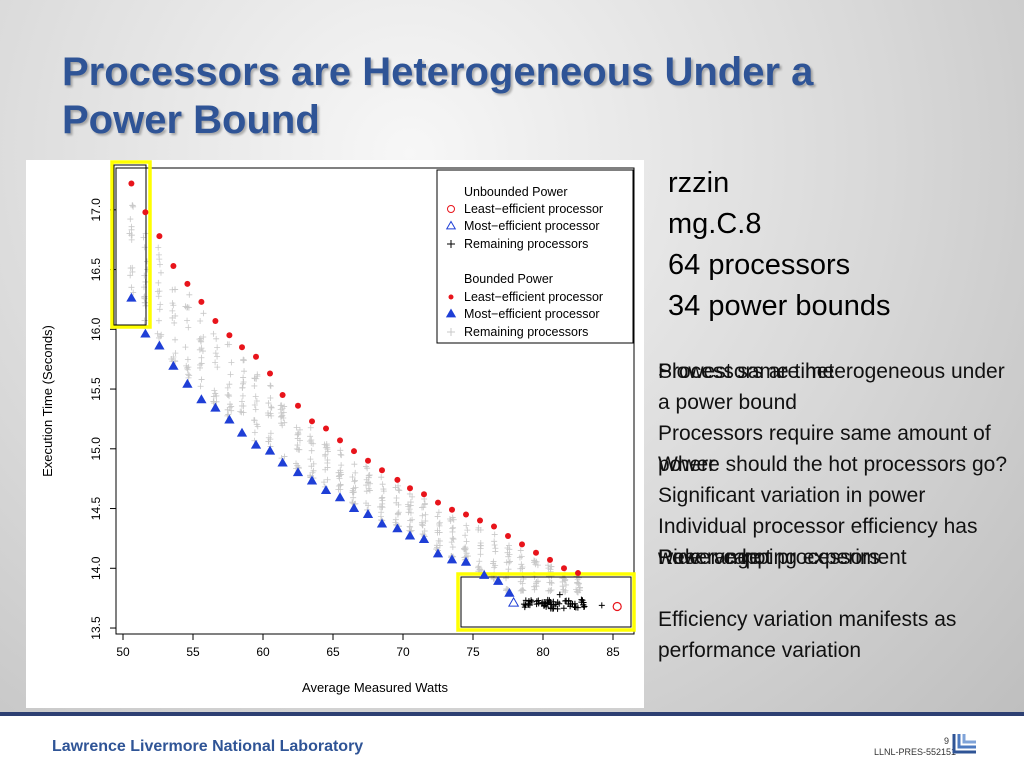  Describe the element at coordinates (96, 329) in the screenshot. I see `y-tick-label: 16.0` at that location.